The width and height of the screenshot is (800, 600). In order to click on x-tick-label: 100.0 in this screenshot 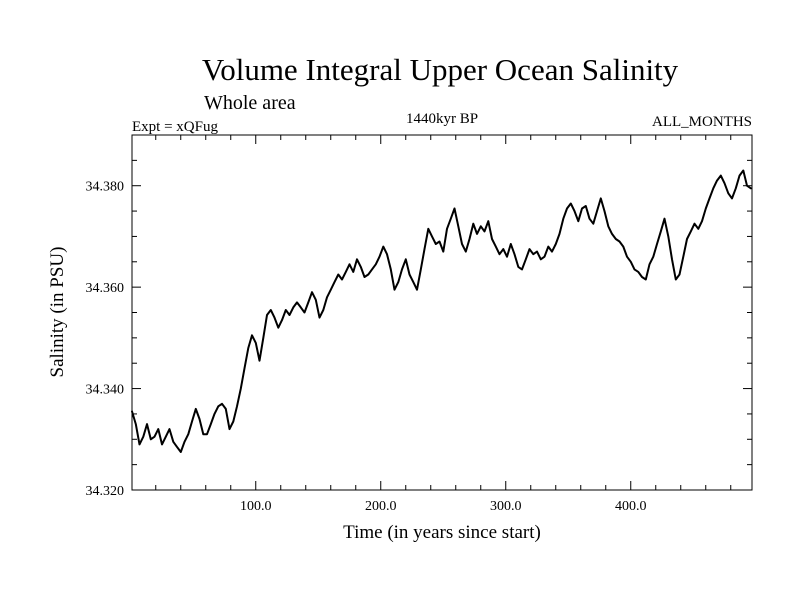, I will do `click(256, 506)`.